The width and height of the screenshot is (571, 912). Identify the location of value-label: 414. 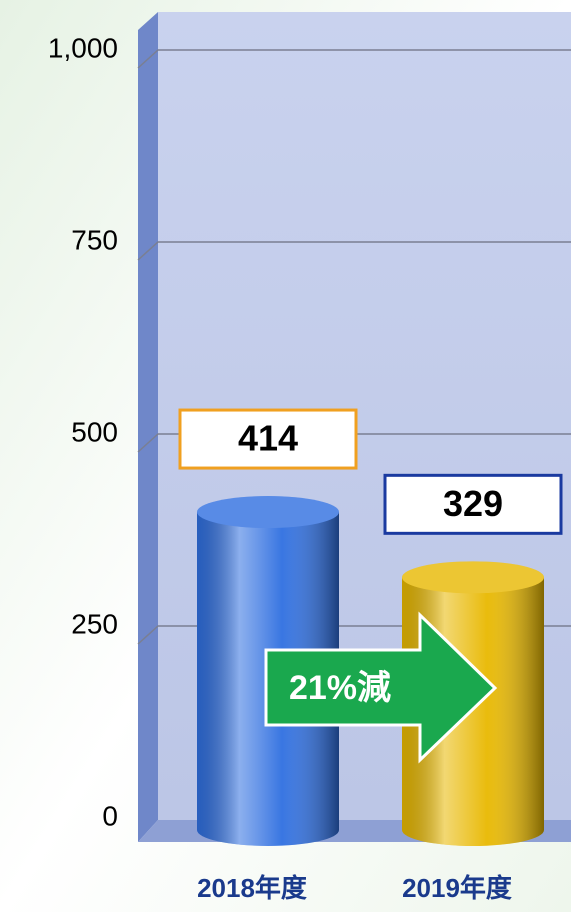
(268, 438).